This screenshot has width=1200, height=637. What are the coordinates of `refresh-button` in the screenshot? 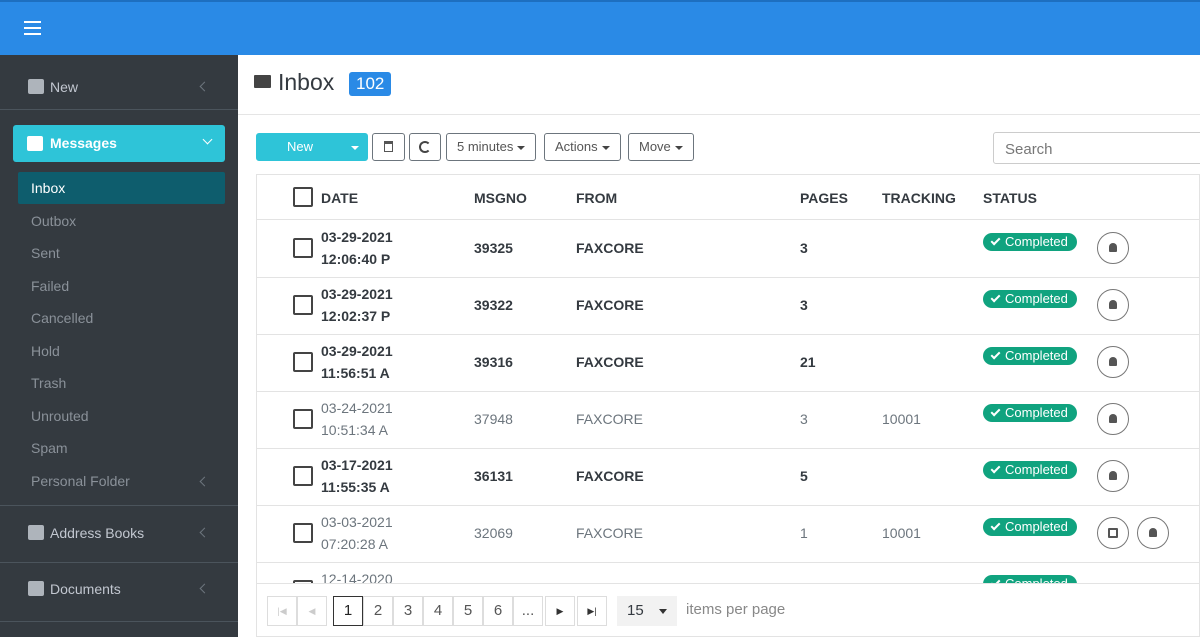 It's located at (425, 147).